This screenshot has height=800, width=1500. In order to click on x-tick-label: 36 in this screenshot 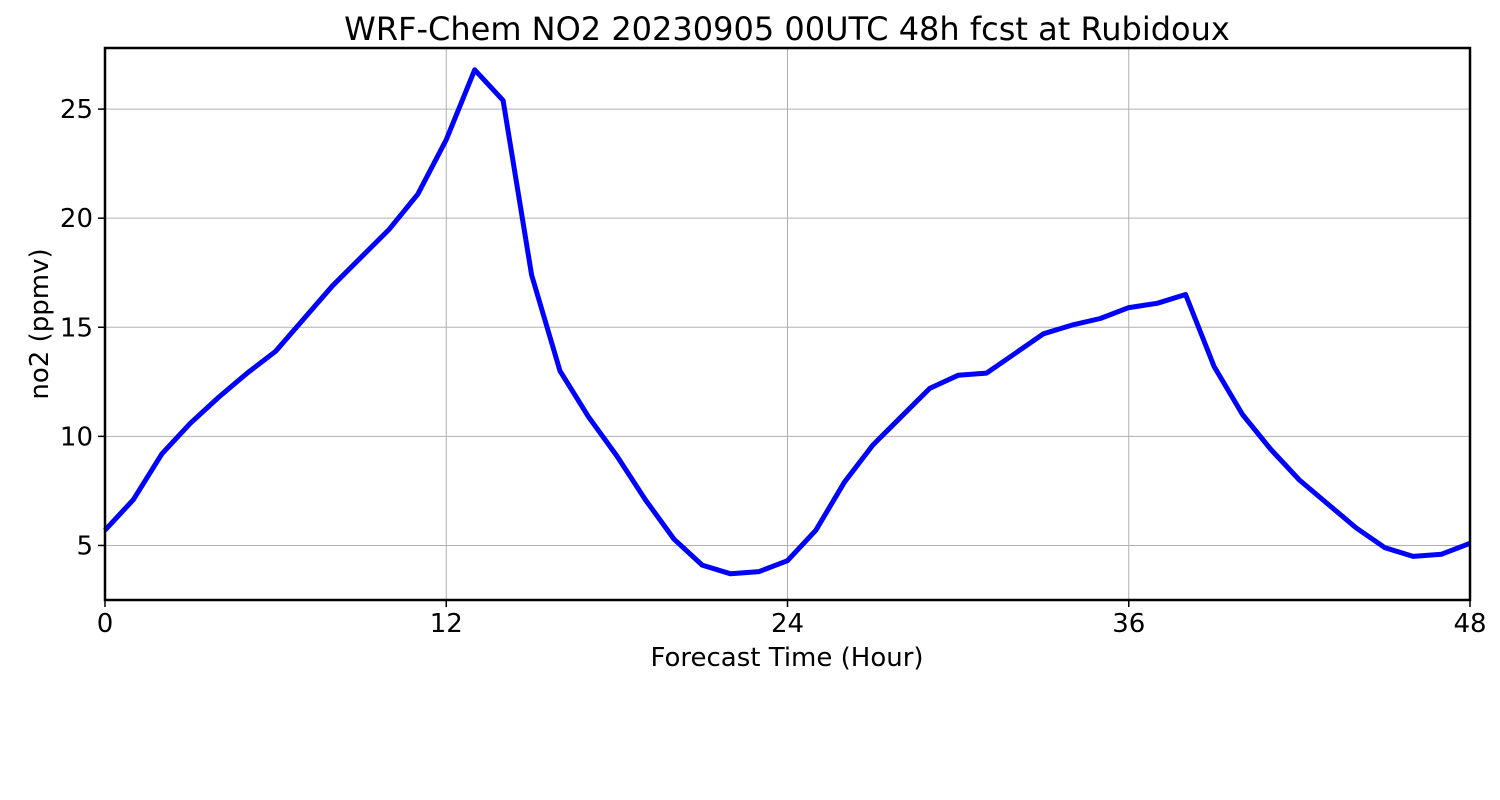, I will do `click(1128, 624)`.